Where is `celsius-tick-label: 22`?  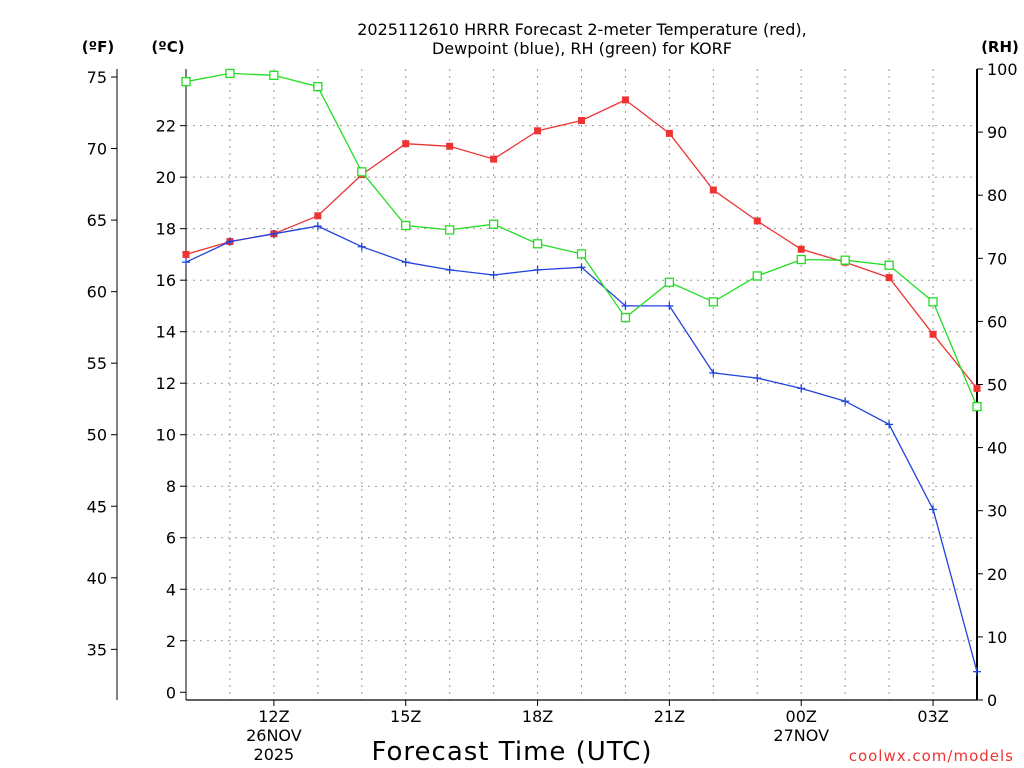 celsius-tick-label: 22 is located at coordinates (166, 126).